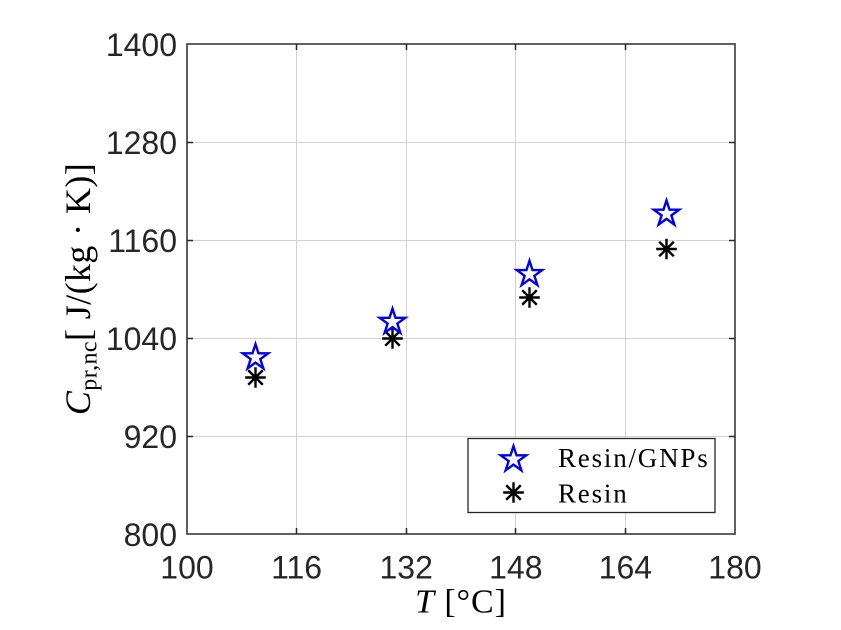 This screenshot has width=841, height=630. I want to click on svg-text: 148, so click(515, 568).